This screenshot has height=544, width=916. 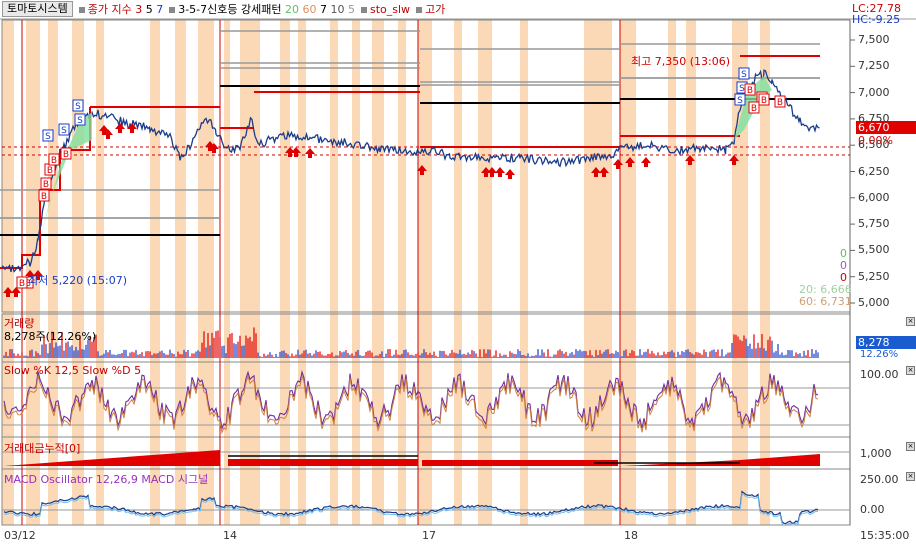 I want to click on ma-zero-2: 0, so click(x=843, y=265).